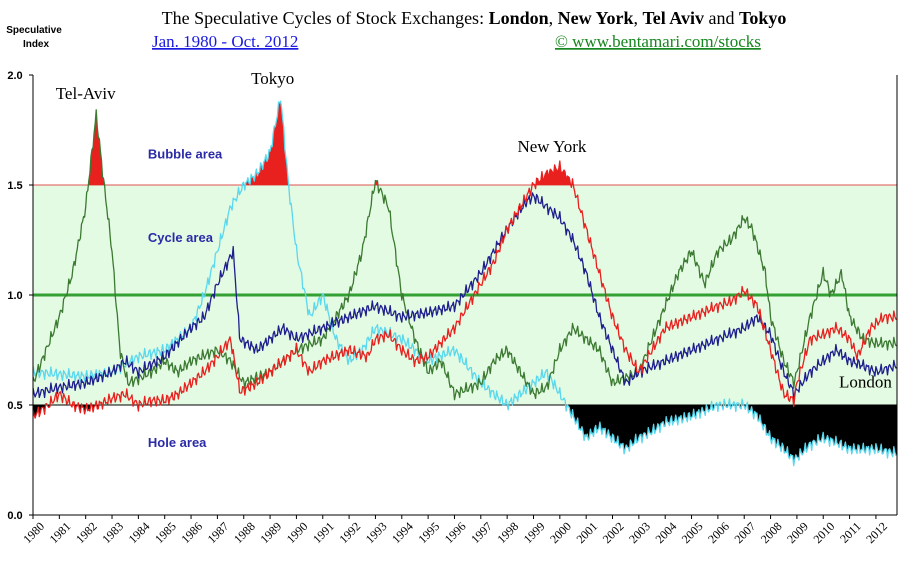 The width and height of the screenshot is (900, 578). What do you see at coordinates (36, 44) in the screenshot?
I see `y-axis-label-line2: Index` at bounding box center [36, 44].